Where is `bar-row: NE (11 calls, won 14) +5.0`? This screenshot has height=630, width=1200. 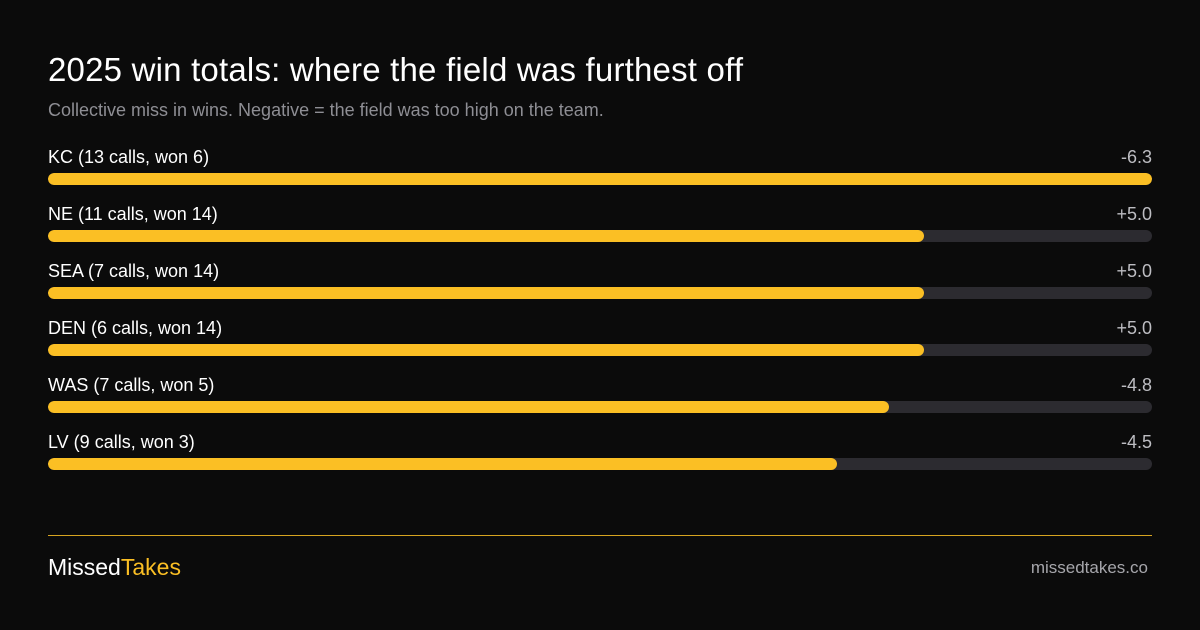 bar-row: NE (11 calls, won 14) +5.0 is located at coordinates (600, 229).